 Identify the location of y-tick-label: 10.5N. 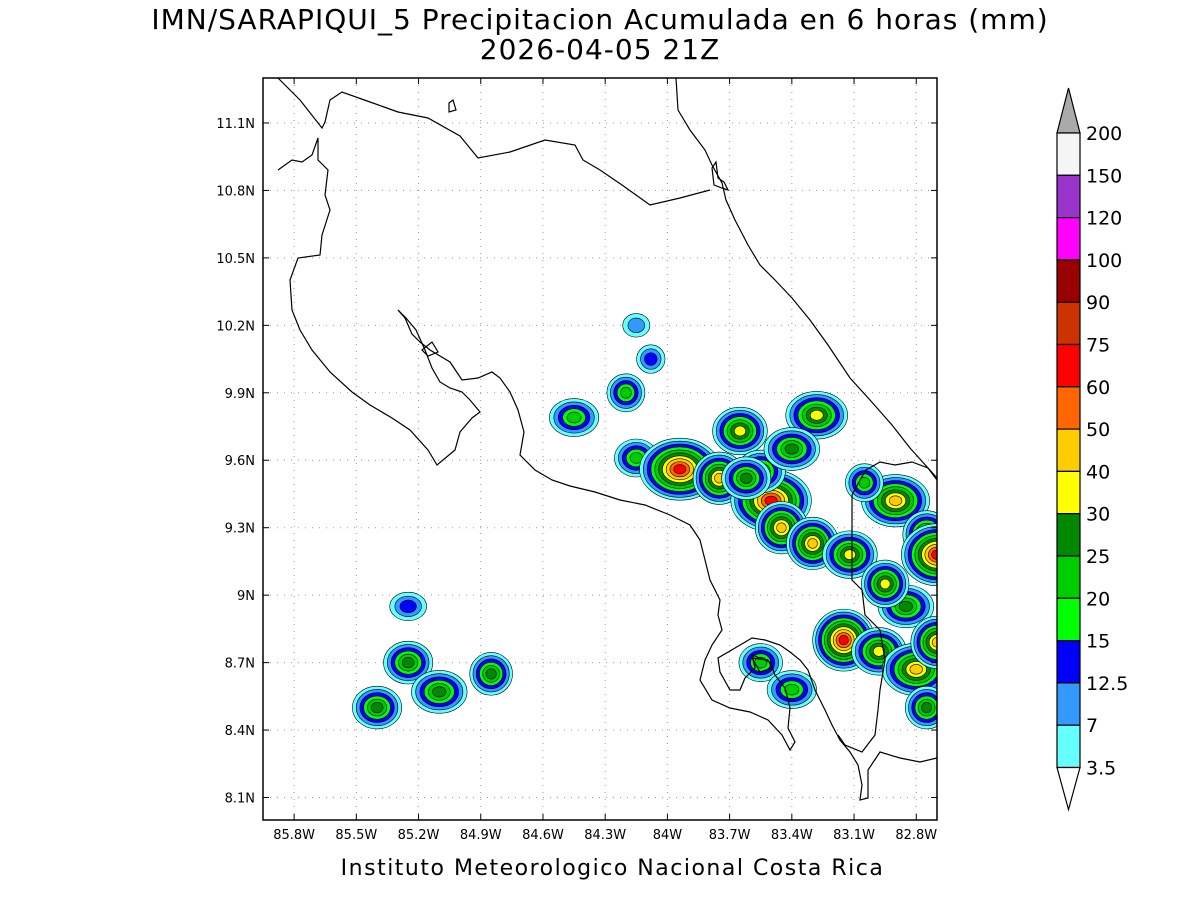
(235, 259).